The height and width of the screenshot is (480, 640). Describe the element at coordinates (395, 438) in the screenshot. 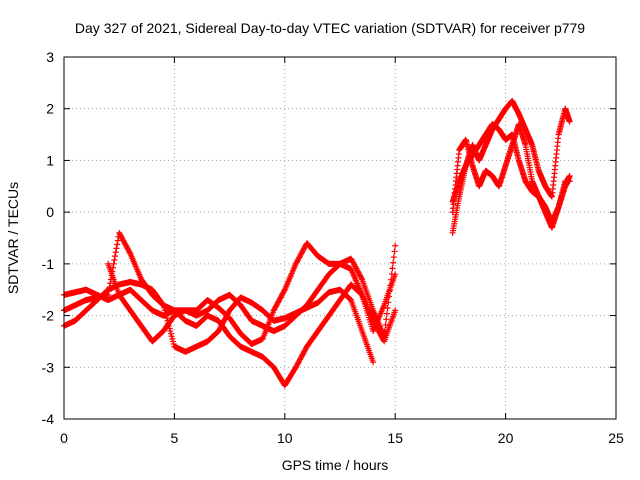

I see `x-tick-label: 15` at that location.